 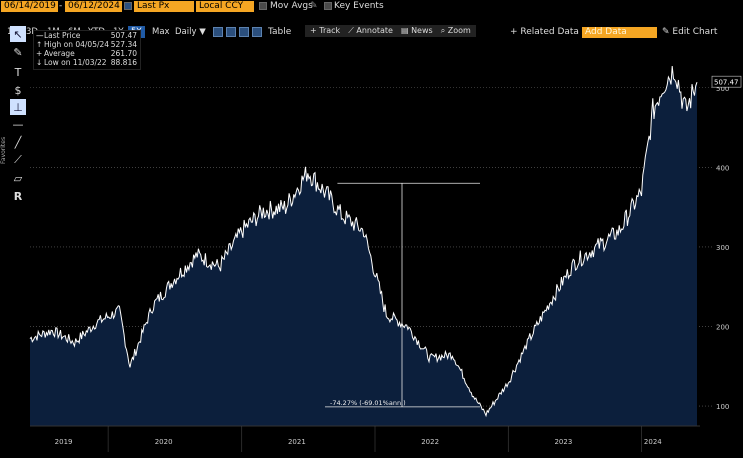 I want to click on key-events-checkbox, so click(x=328, y=6).